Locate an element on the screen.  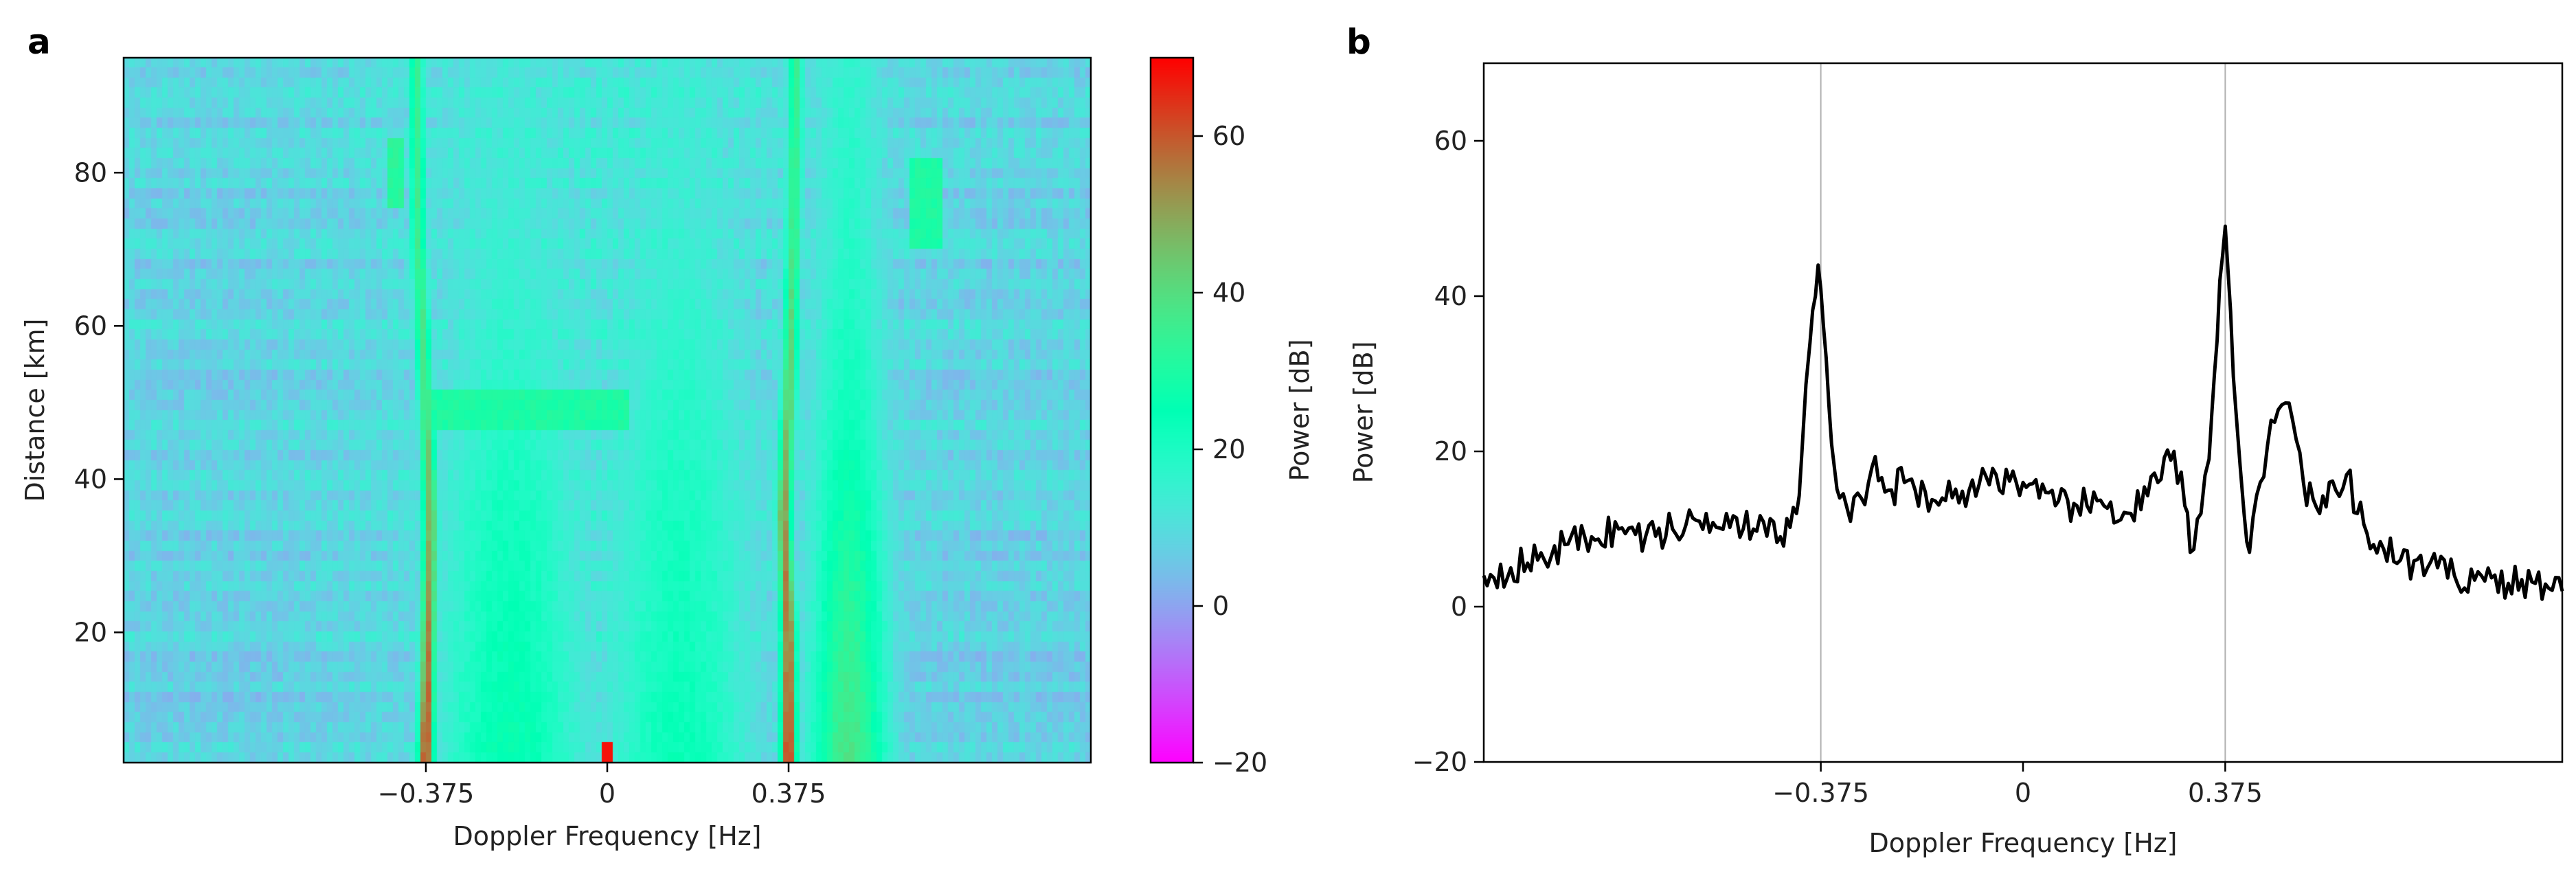
heatmap-x-ticks: −0.375 0 0.375 is located at coordinates (602, 786).